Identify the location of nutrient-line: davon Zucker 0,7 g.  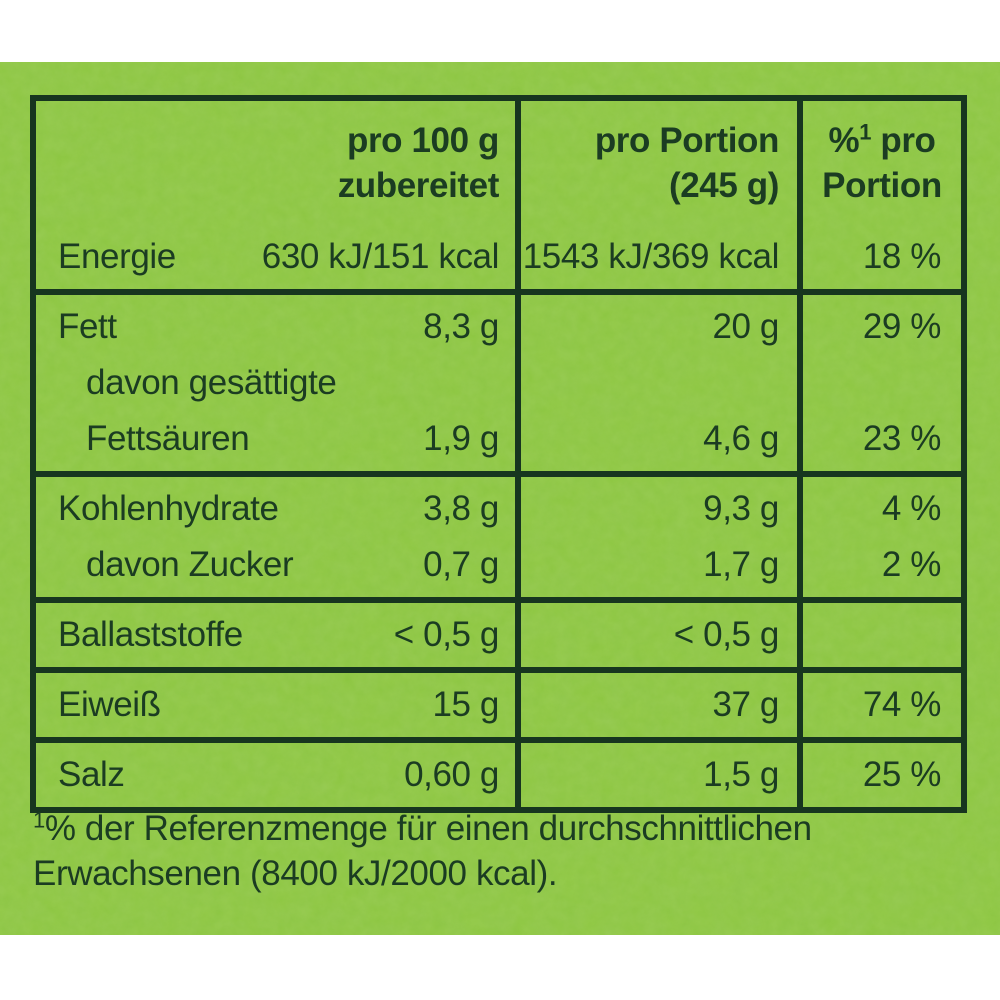
(275, 565).